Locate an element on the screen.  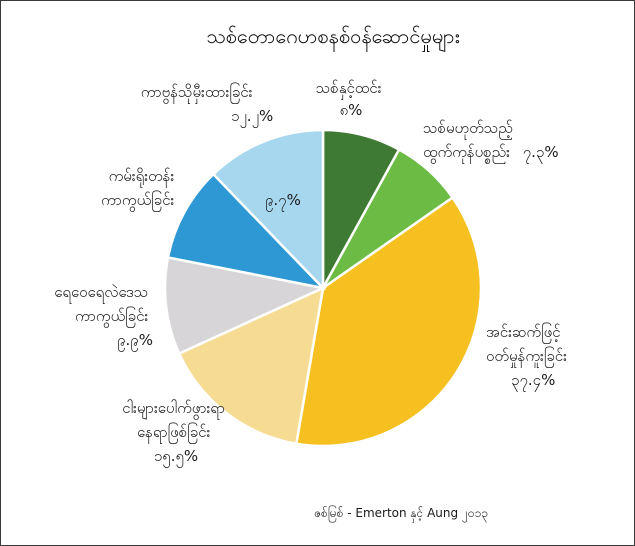
slice-label-3: ငါးများပေါက်ဖွားရာ နေရာဖြစ်ခြင်း ၁၅.၅% is located at coordinates (176, 433).